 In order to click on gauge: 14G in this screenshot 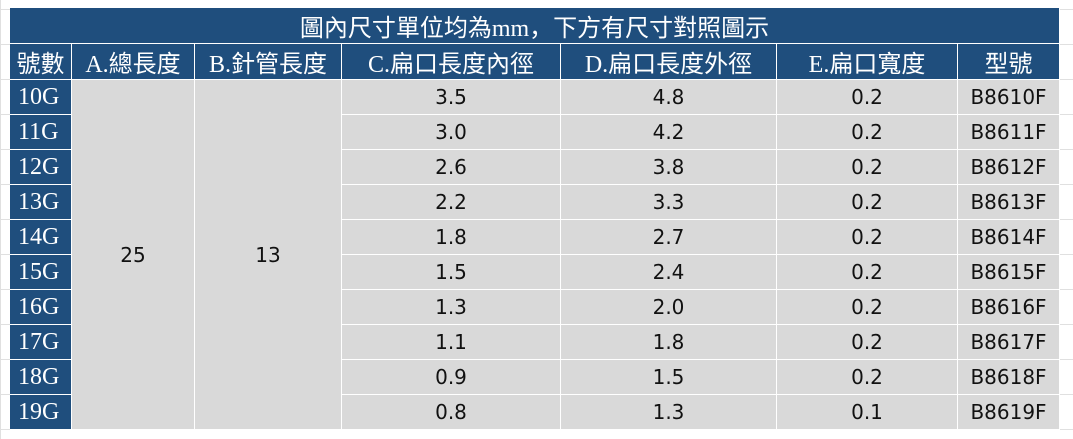, I will do `click(41, 237)`.